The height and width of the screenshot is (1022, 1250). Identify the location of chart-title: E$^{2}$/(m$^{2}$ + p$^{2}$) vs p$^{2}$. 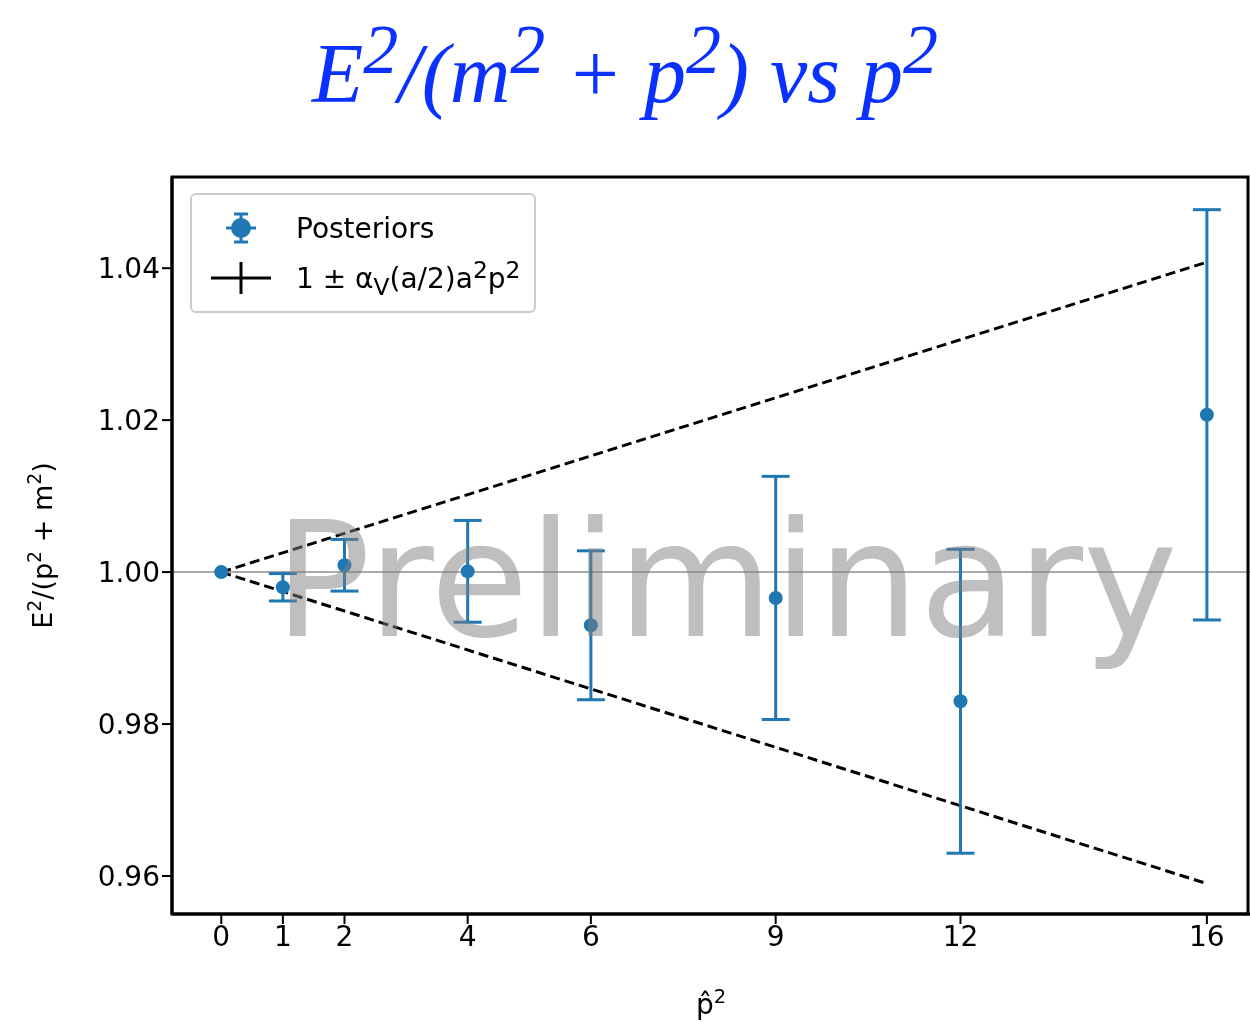
(624, 66).